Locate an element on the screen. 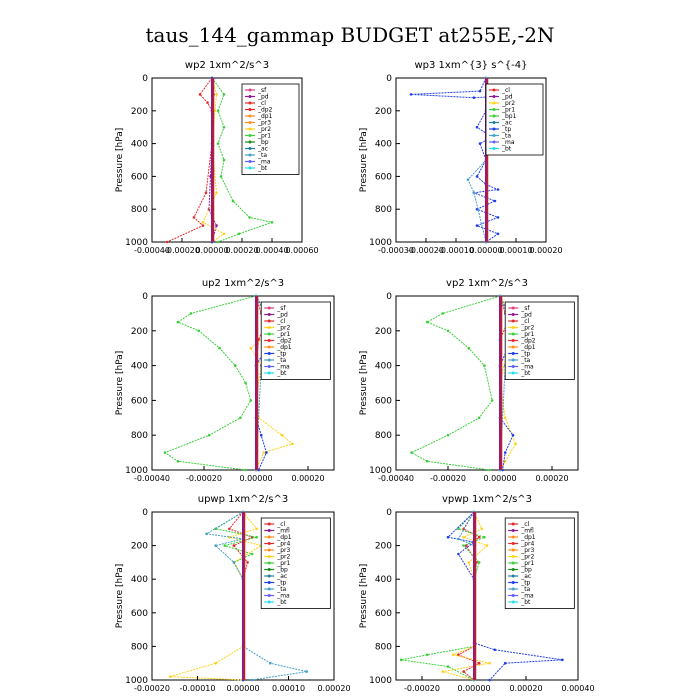 The height and width of the screenshot is (700, 700). legend-label: _pd is located at coordinates (526, 315).